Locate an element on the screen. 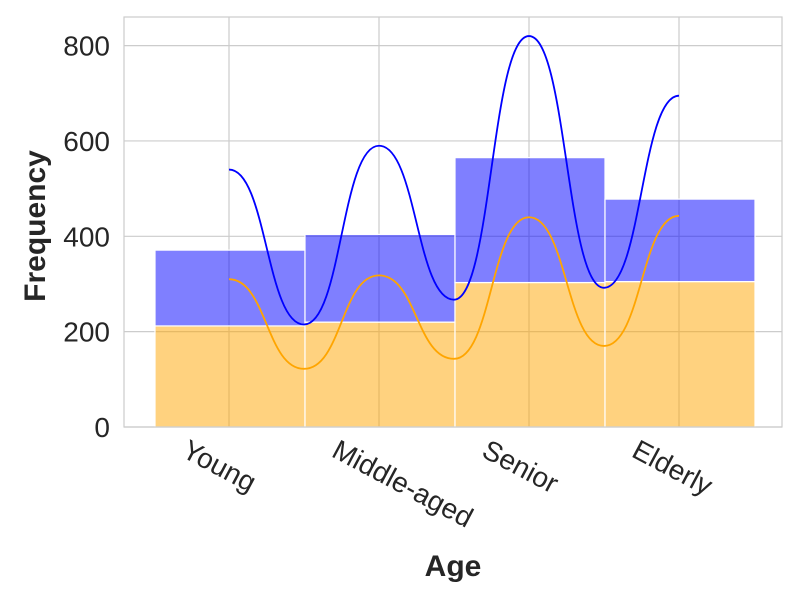 Image resolution: width=800 pixels, height=600 pixels. bar-upper-middle-aged is located at coordinates (380, 278).